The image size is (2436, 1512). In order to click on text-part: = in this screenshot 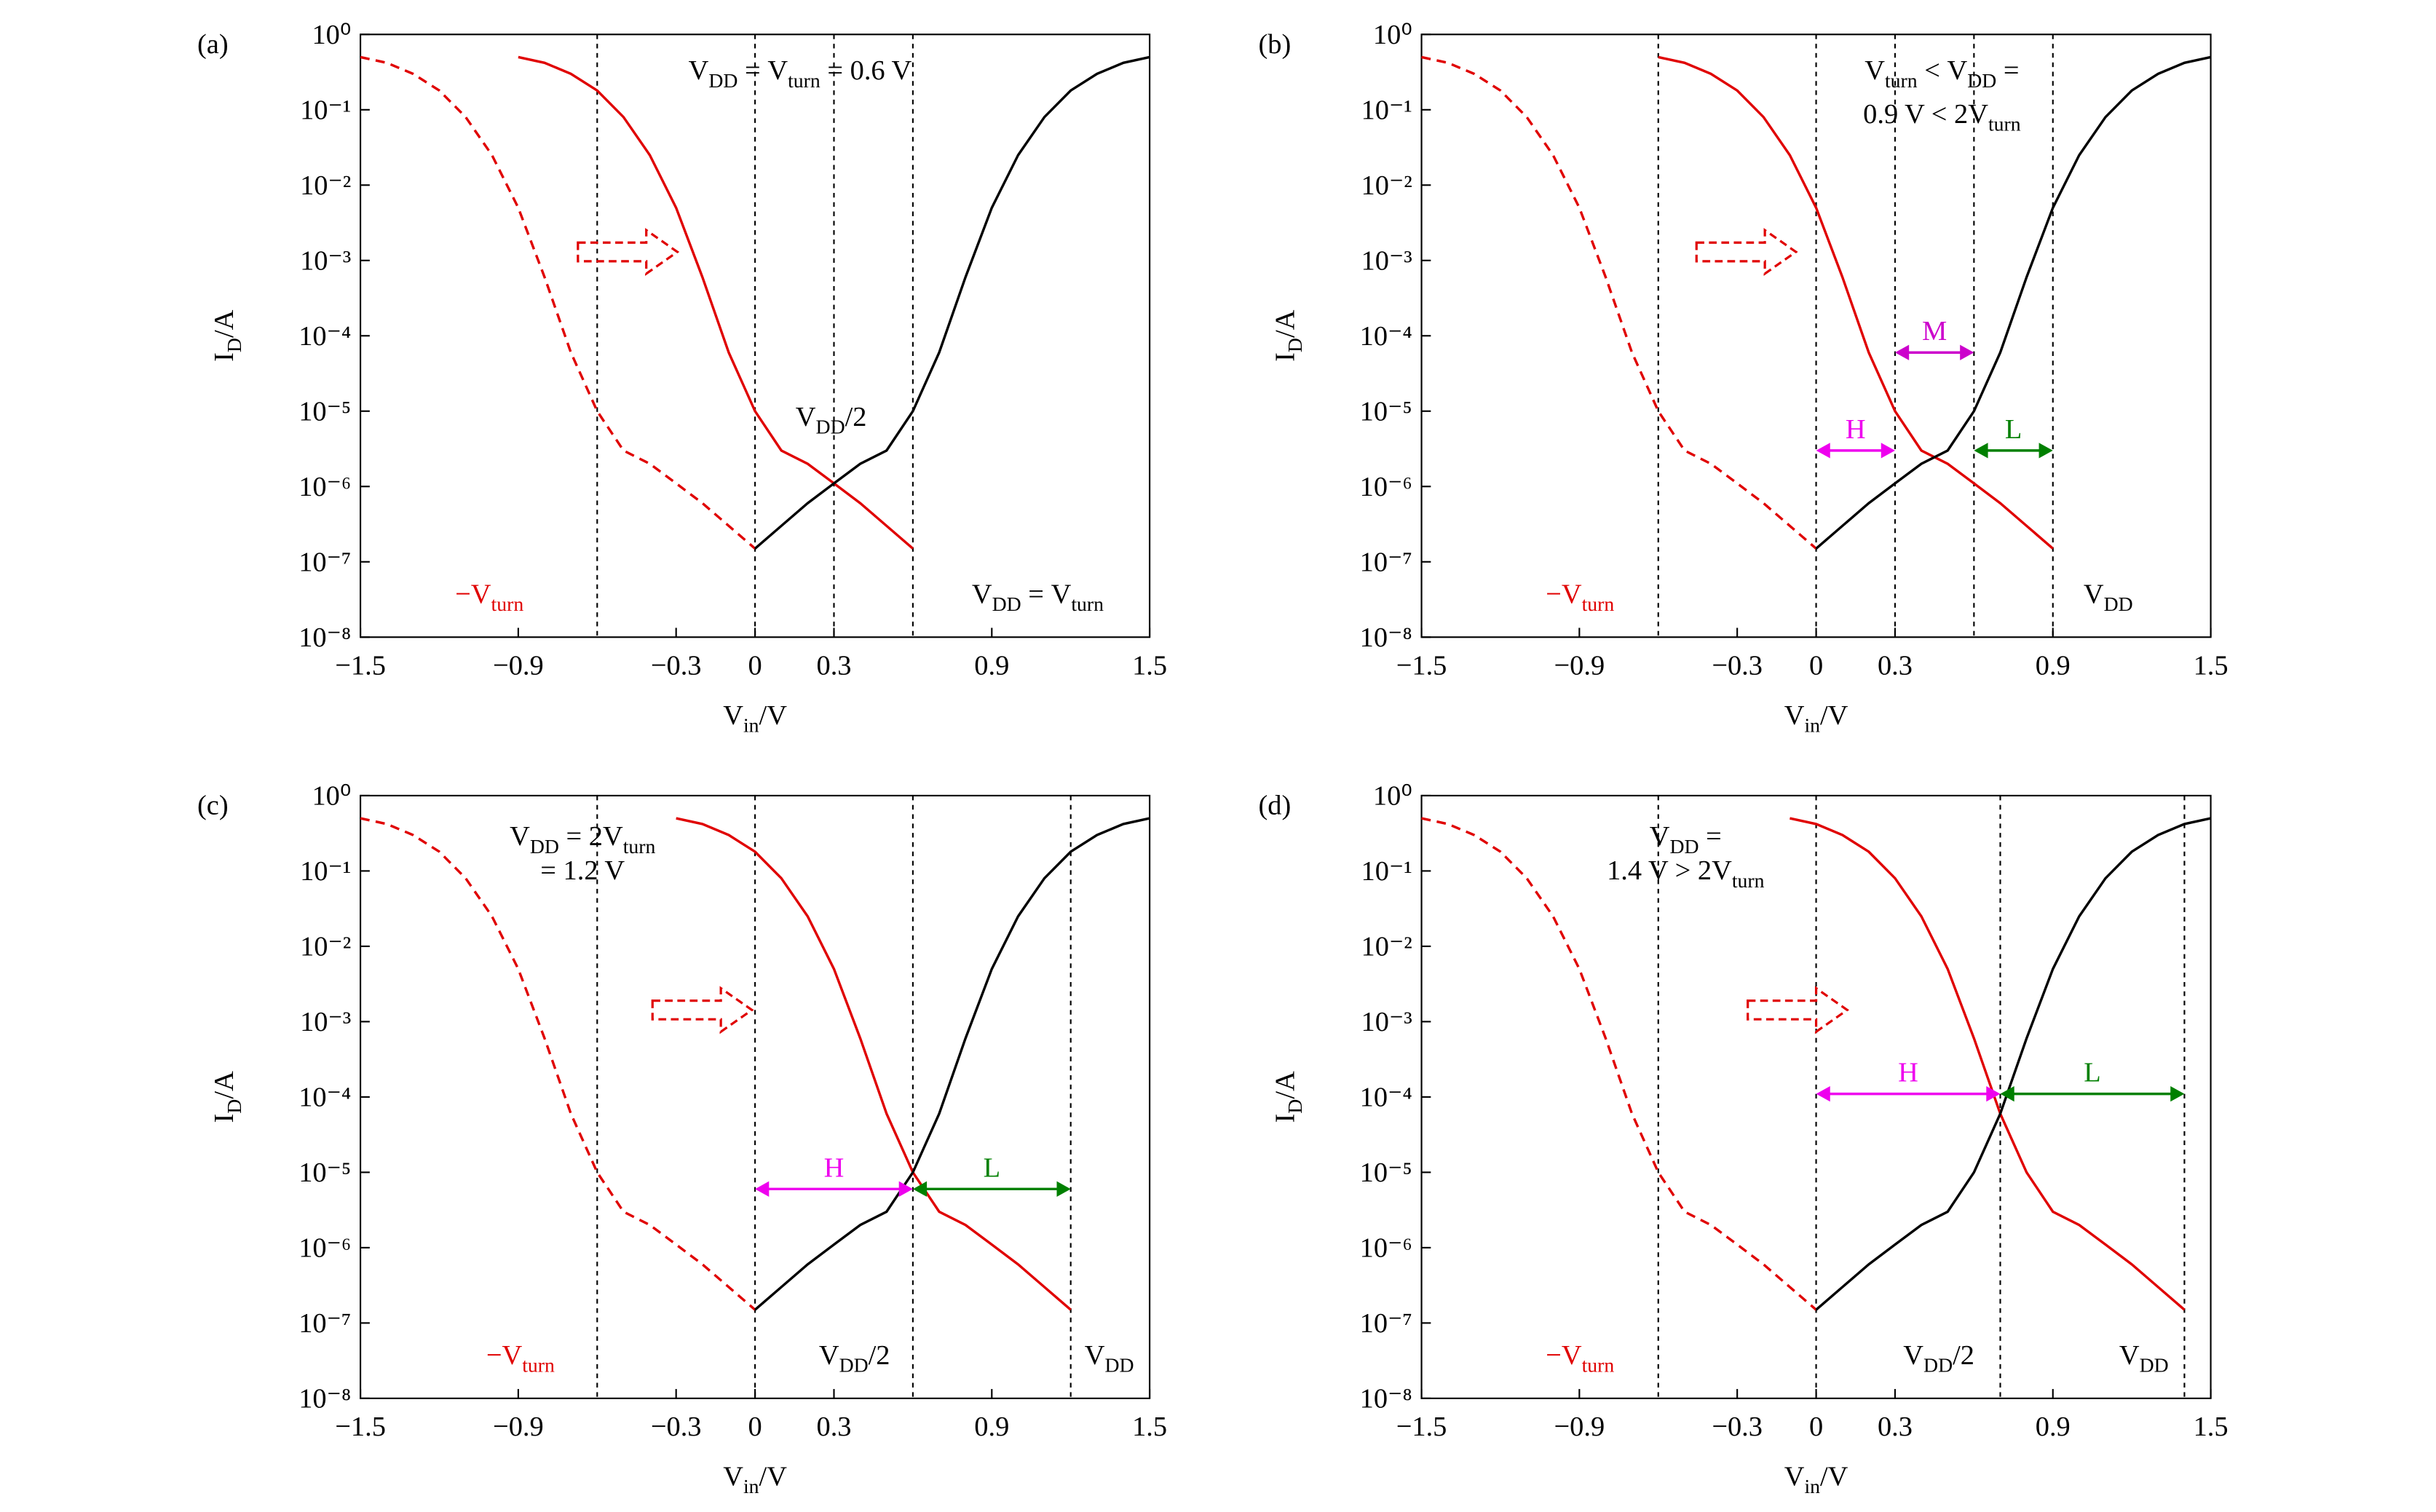, I will do `click(2008, 70)`.